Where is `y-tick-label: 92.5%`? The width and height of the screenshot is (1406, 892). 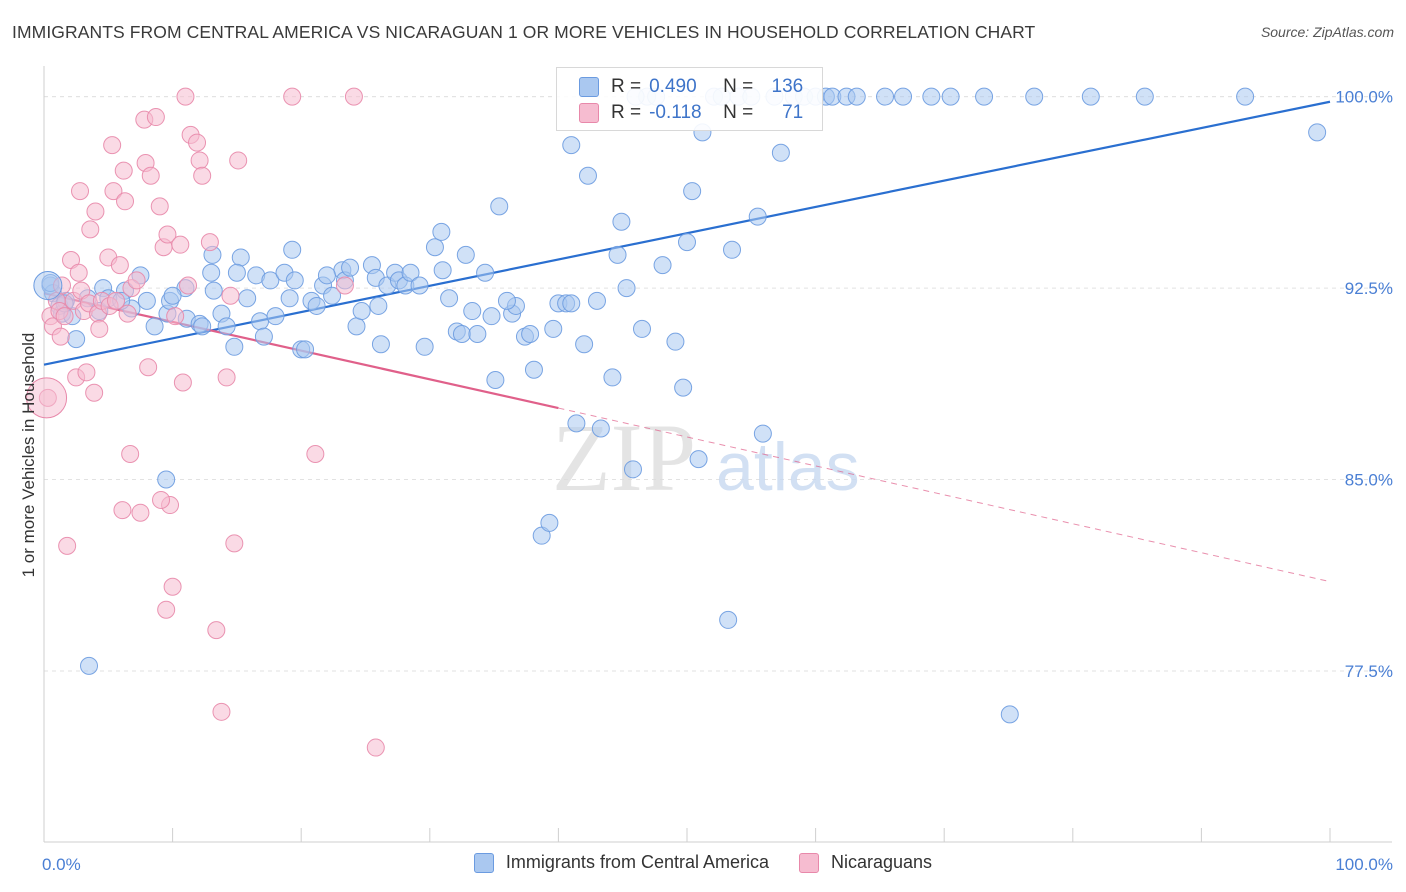
y-tick-label: 92.5% is located at coordinates (1369, 288).